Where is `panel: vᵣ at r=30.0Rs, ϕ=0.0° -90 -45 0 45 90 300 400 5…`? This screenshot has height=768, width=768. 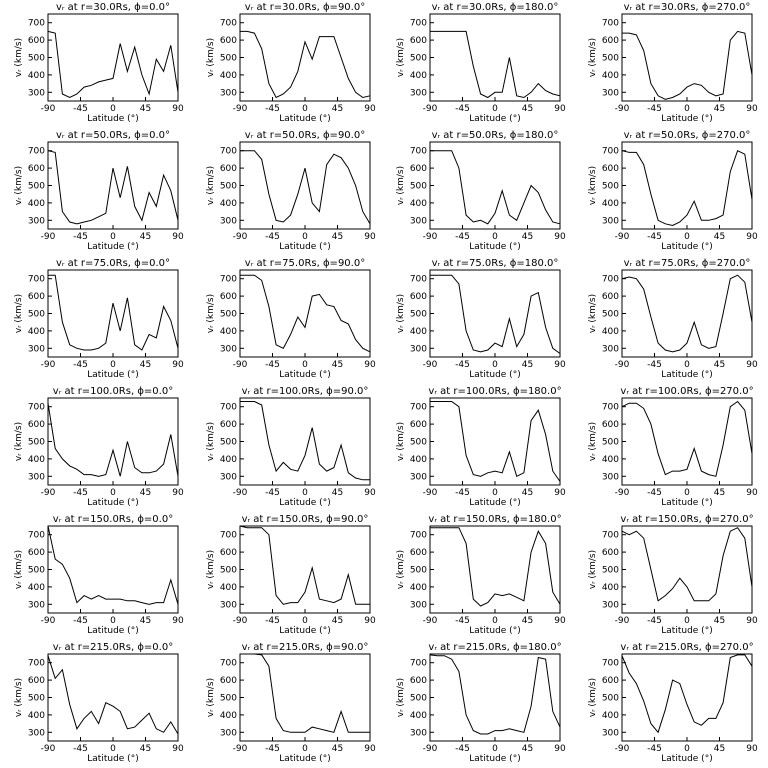 panel: vᵣ at r=30.0Rs, ϕ=0.0° -90 -45 0 45 90 300 400 5… is located at coordinates (99, 63).